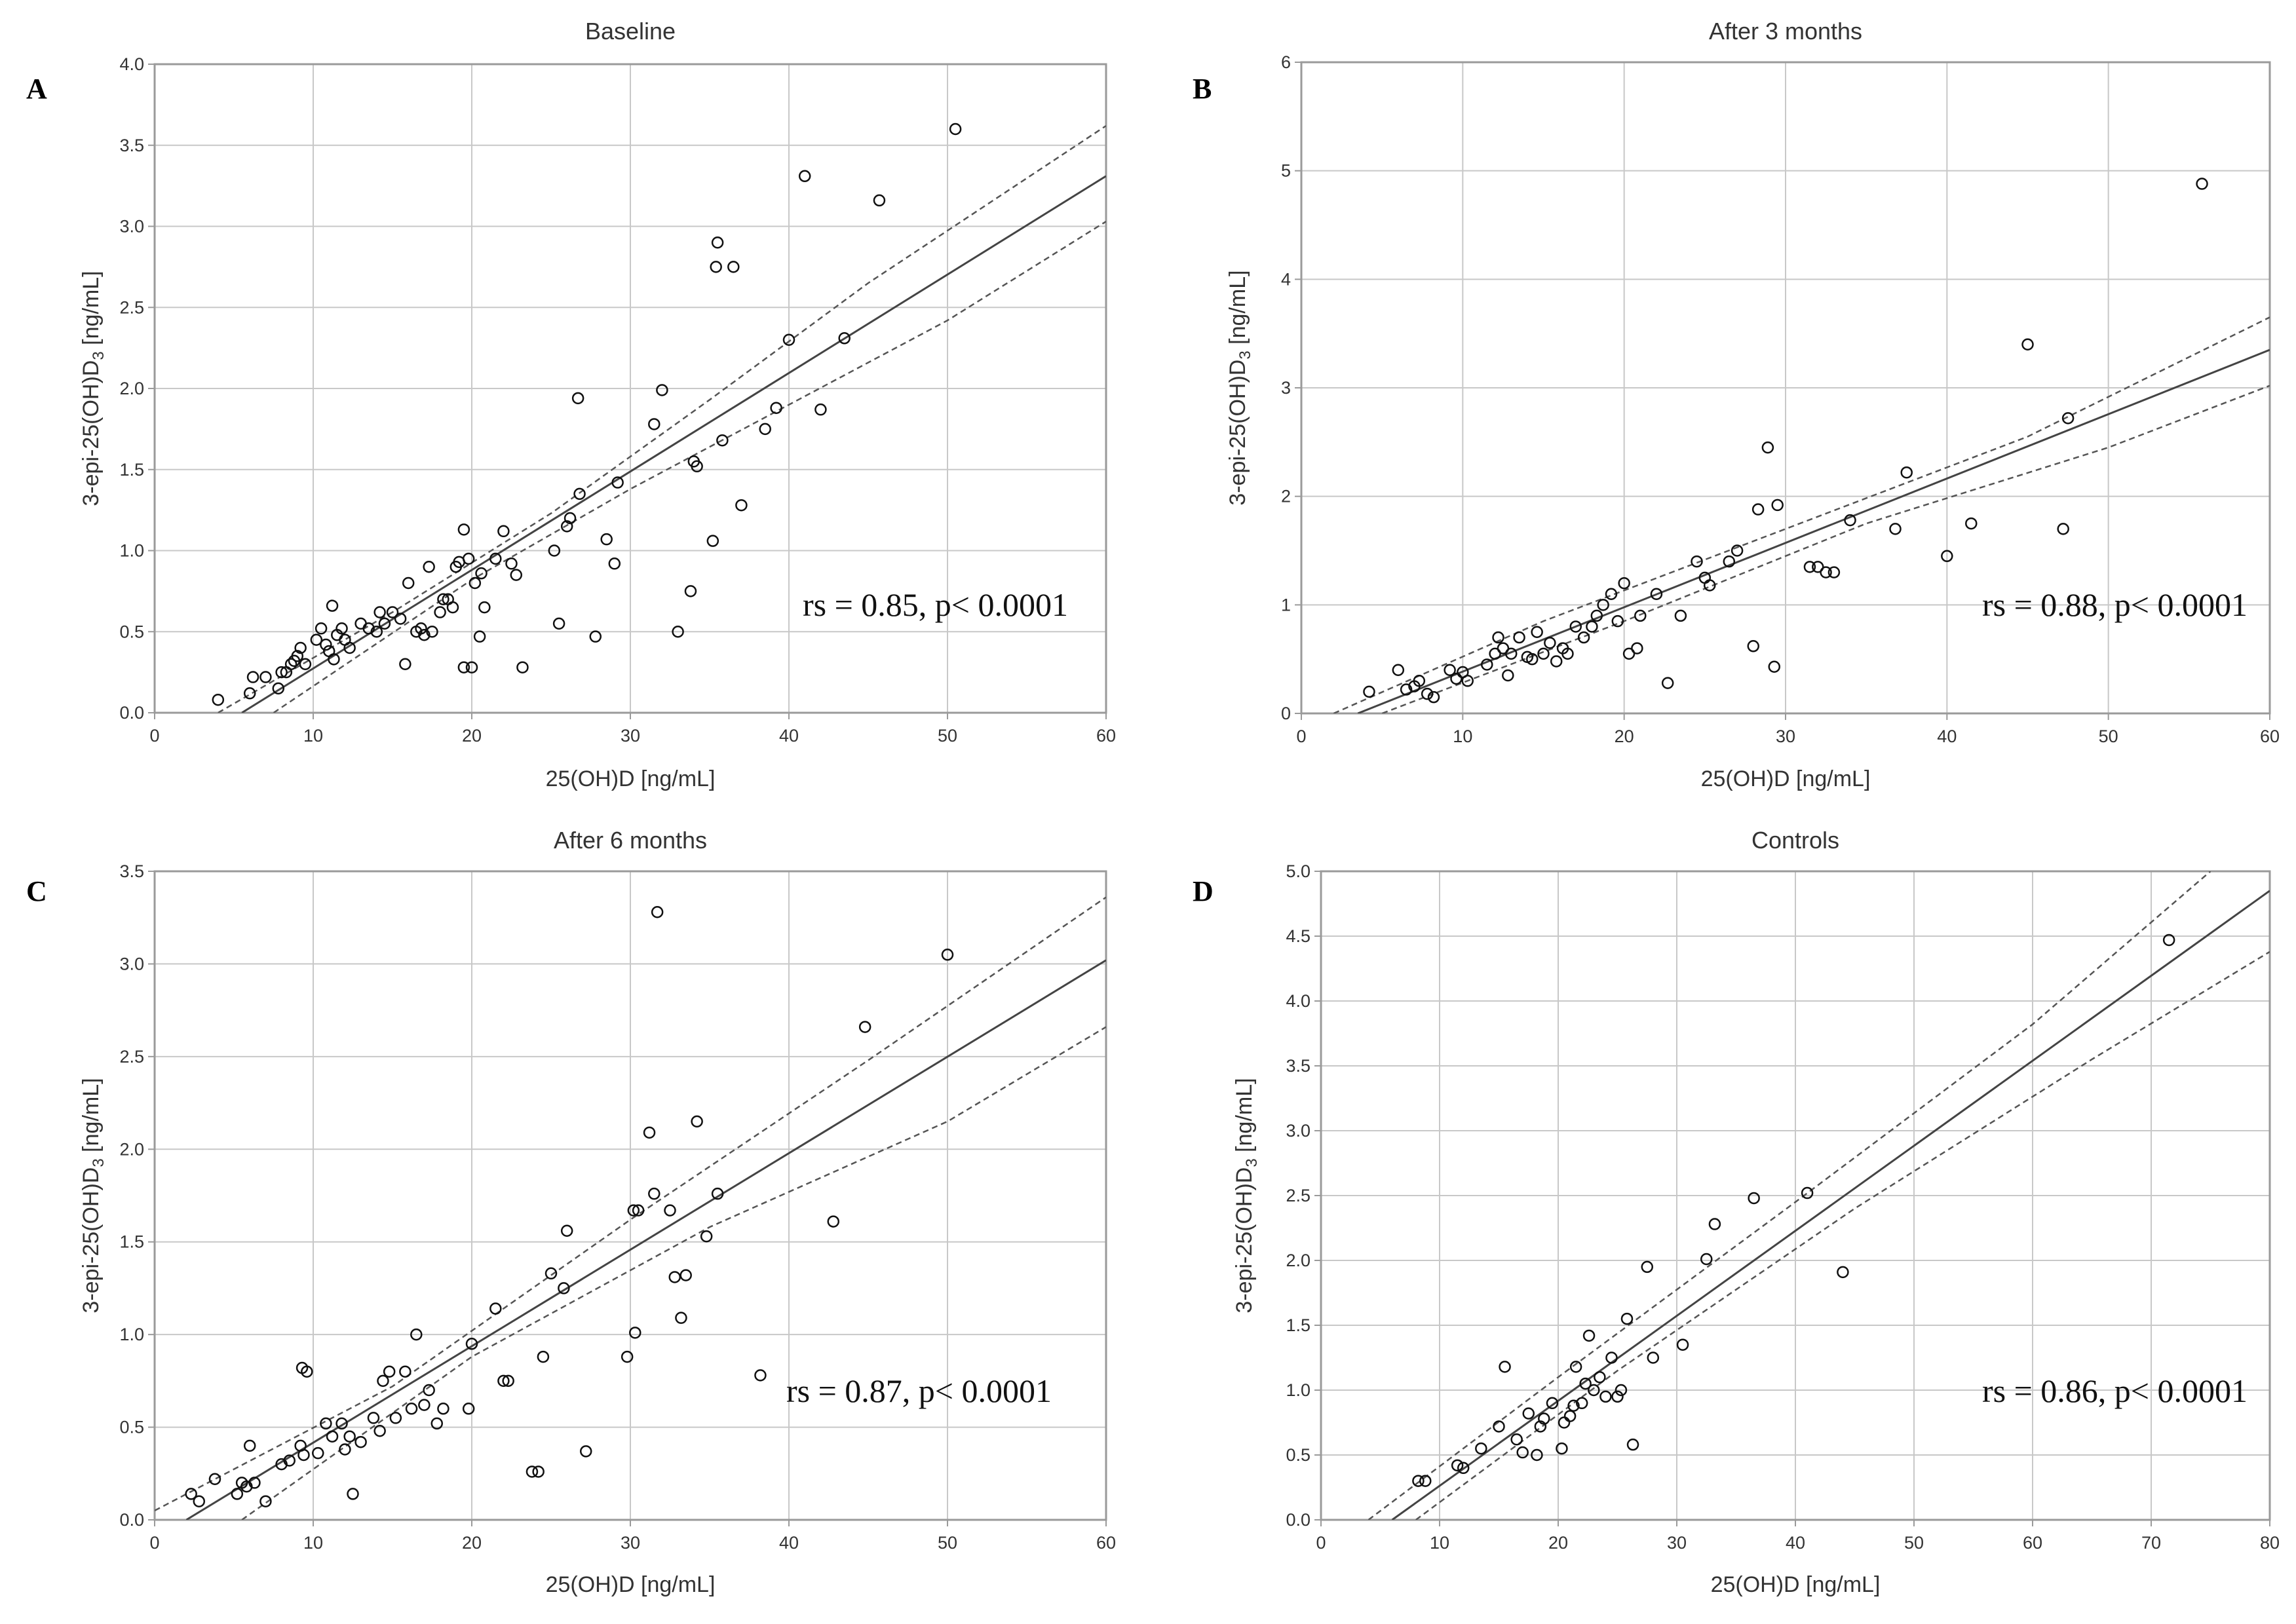 The image size is (2296, 1624). Describe the element at coordinates (91, 1240) in the screenshot. I see `y-axis-label-main: 3-epi-25(OH)D` at that location.